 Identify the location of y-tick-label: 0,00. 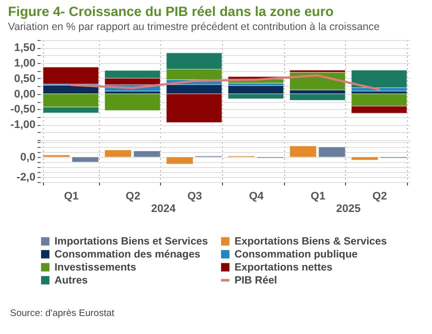
(25, 94).